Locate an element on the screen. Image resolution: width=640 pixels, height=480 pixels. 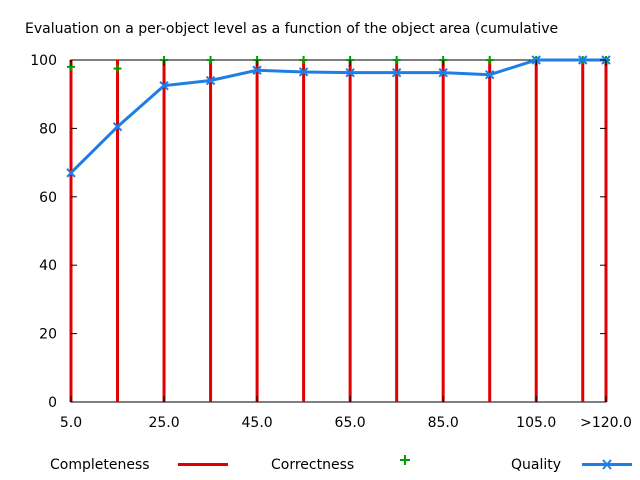
legend-item-quality: Quality is located at coordinates (571, 465).